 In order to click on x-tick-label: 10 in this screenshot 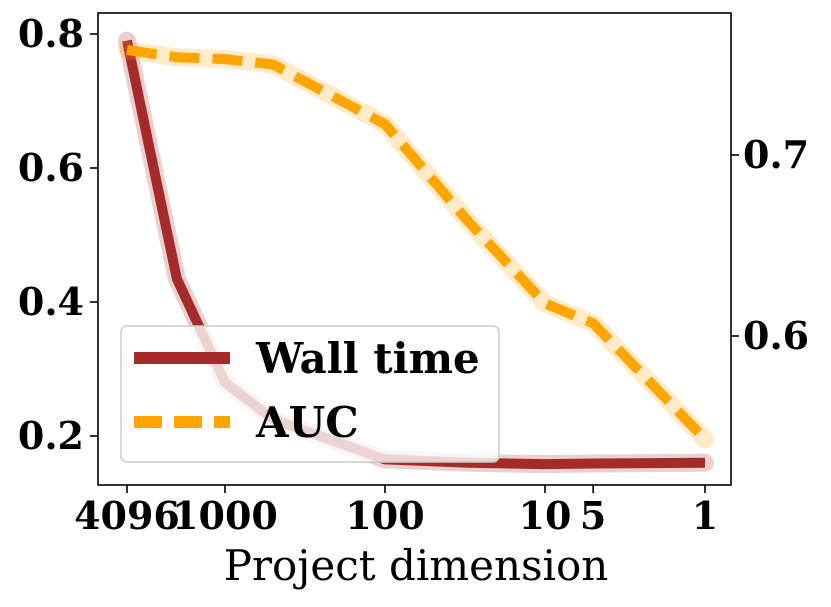, I will do `click(545, 515)`.